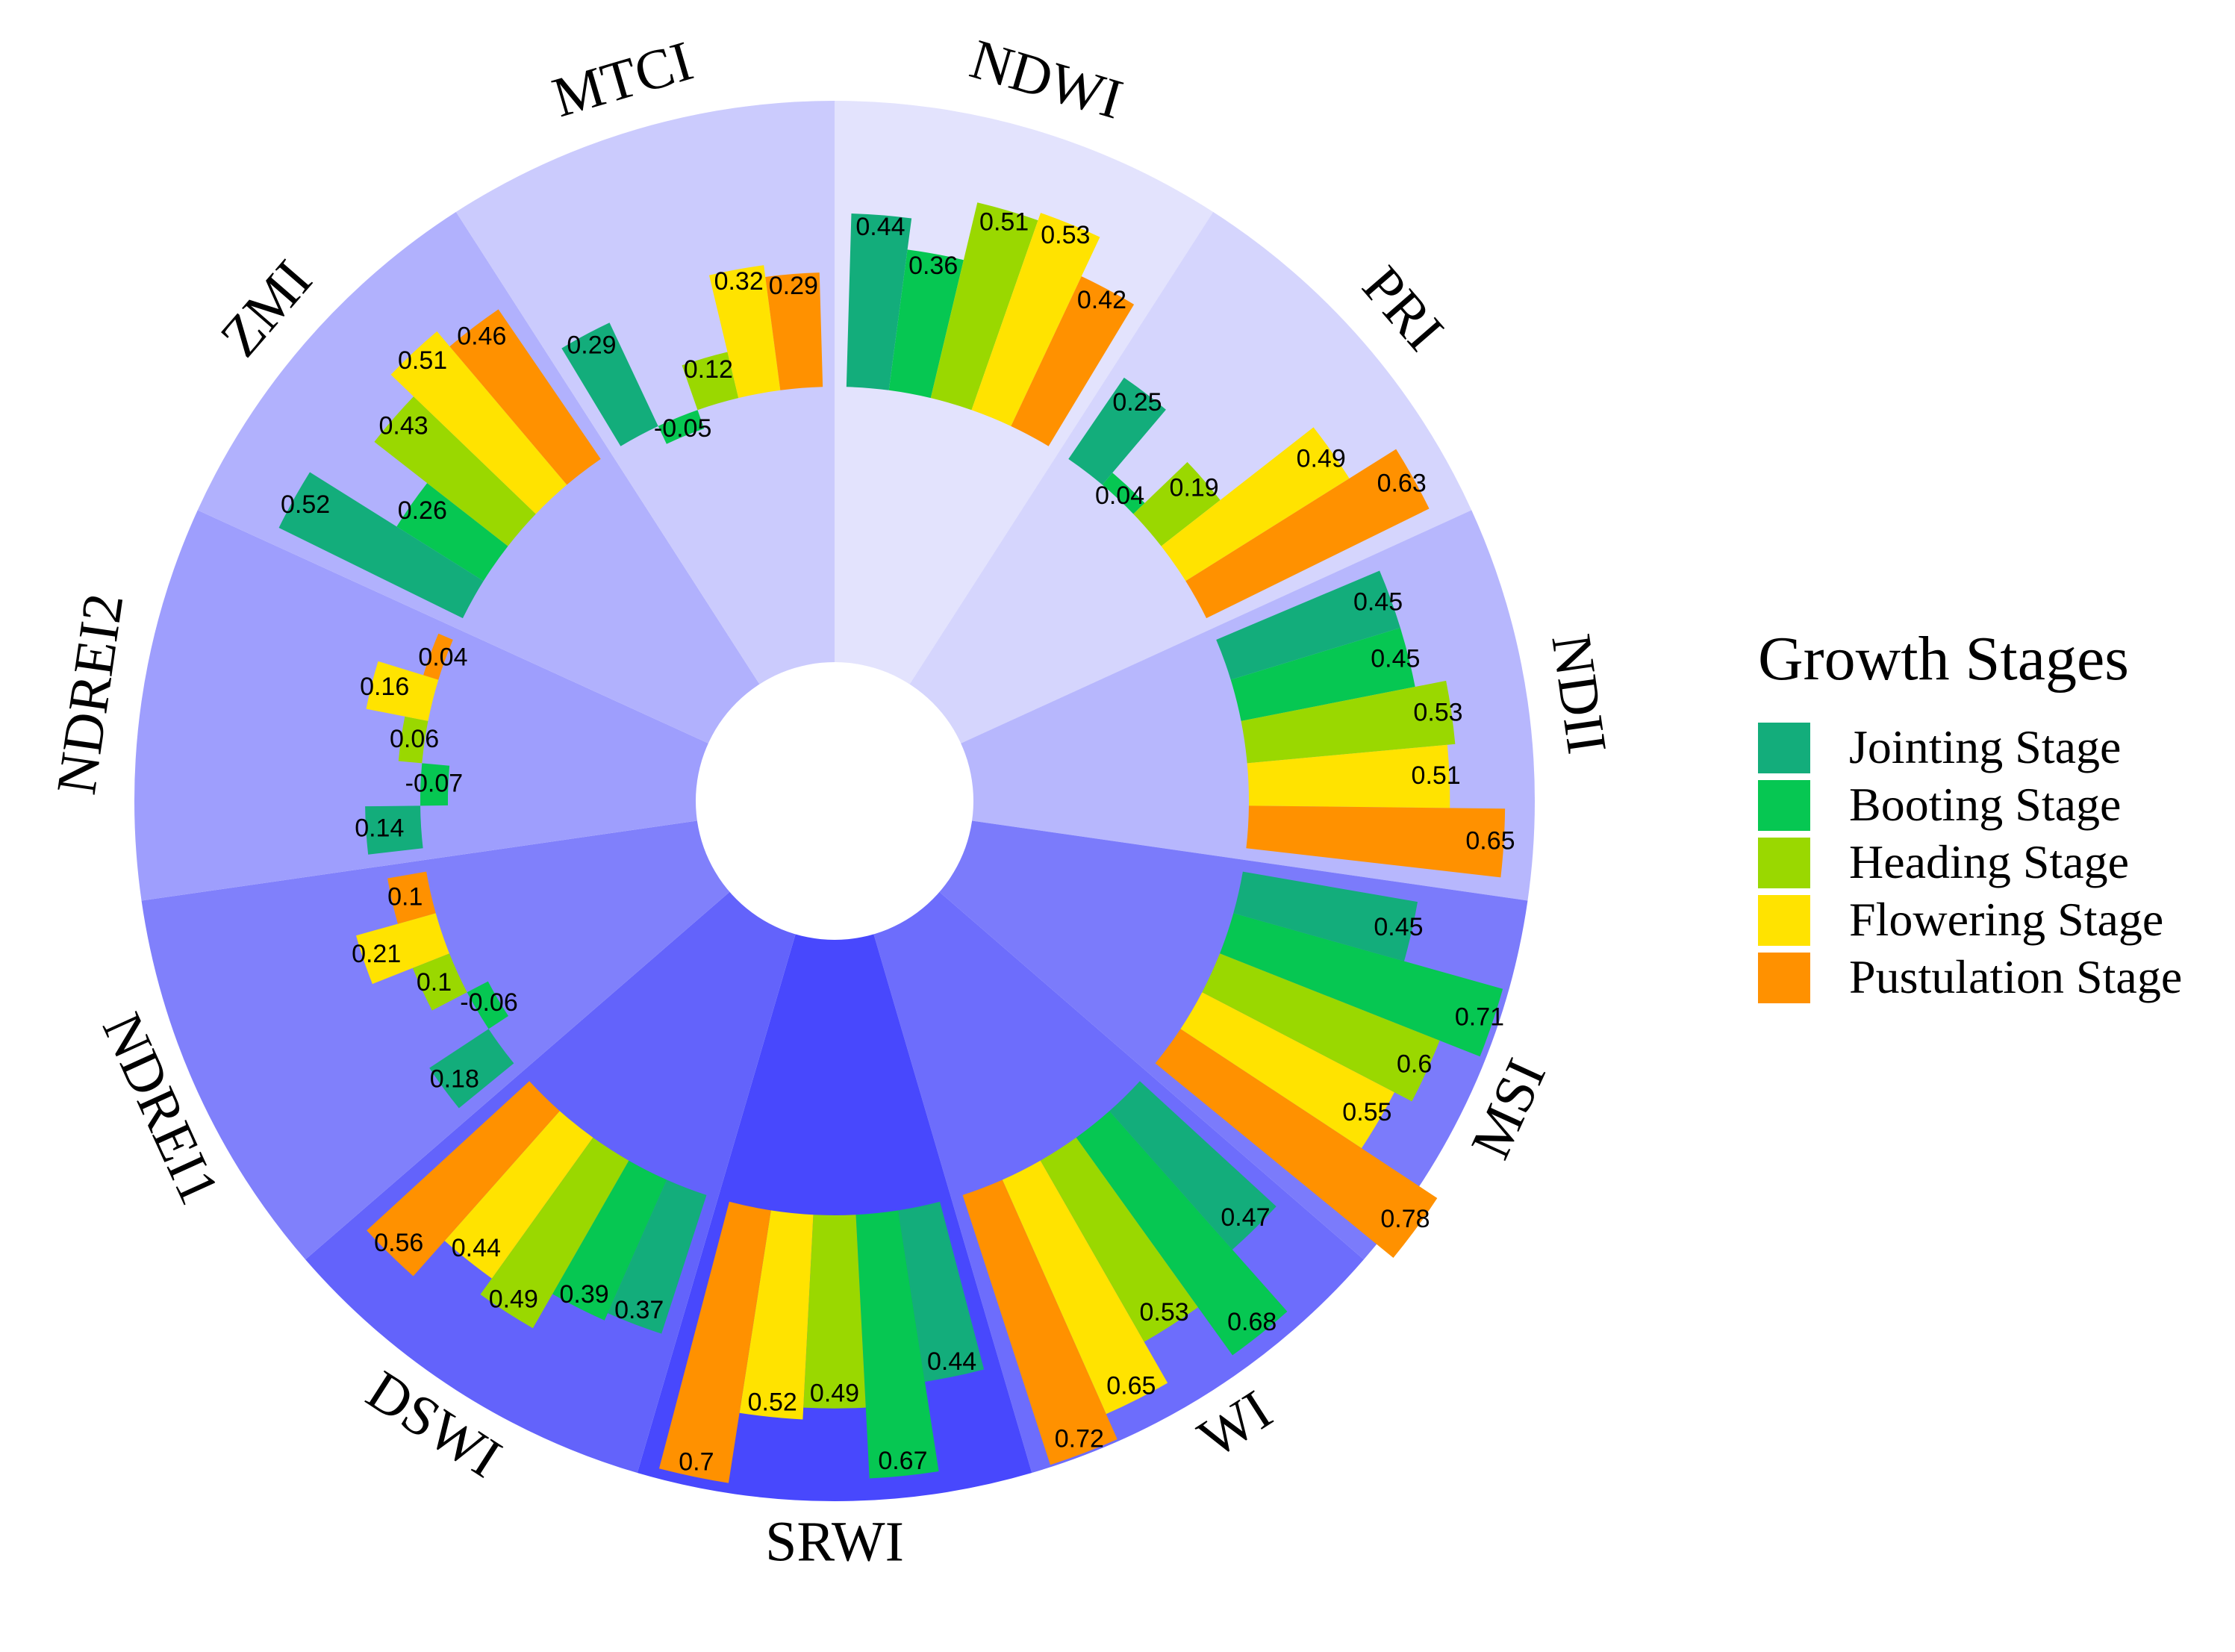 The width and height of the screenshot is (2235, 1652). Describe the element at coordinates (657, 1257) in the screenshot. I see `bar-dswi-jointing-stage` at that location.